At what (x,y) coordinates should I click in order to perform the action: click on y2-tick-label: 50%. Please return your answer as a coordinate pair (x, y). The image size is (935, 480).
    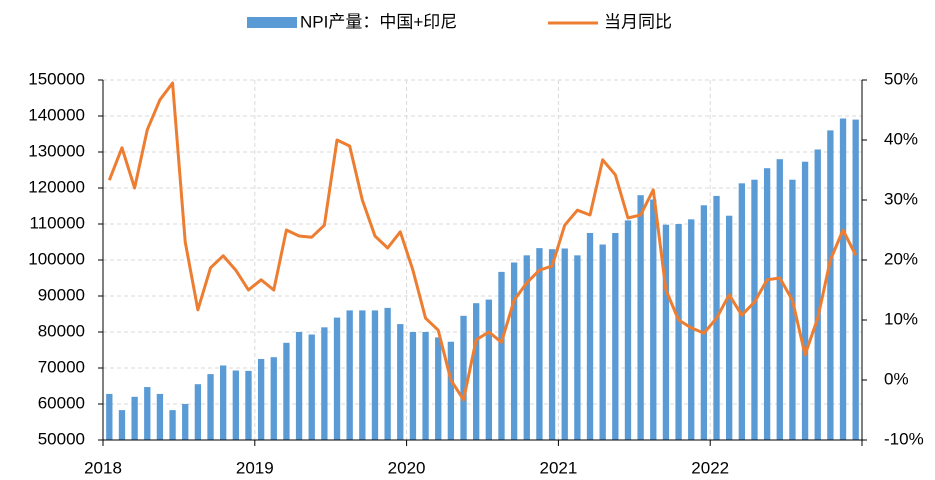
    Looking at the image, I should click on (901, 78).